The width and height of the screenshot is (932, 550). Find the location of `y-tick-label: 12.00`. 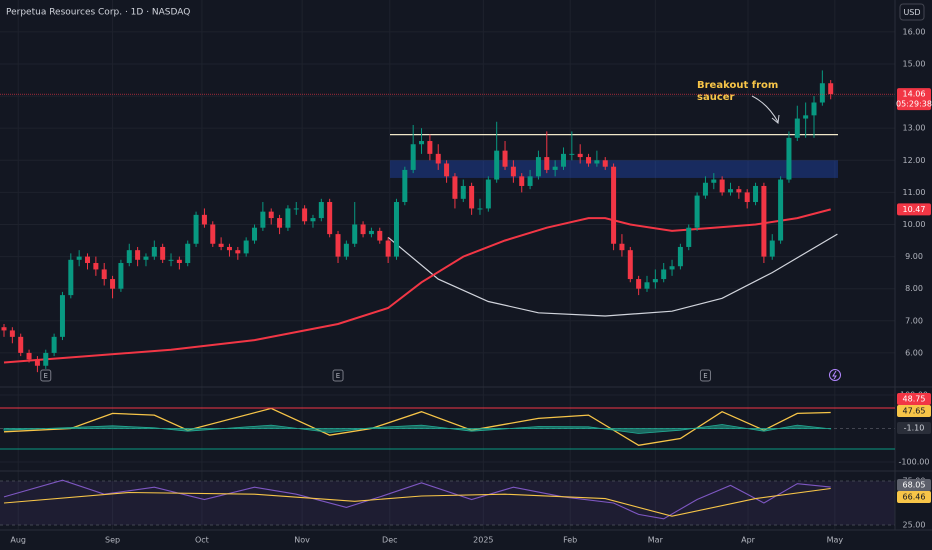

y-tick-label: 12.00 is located at coordinates (914, 160).